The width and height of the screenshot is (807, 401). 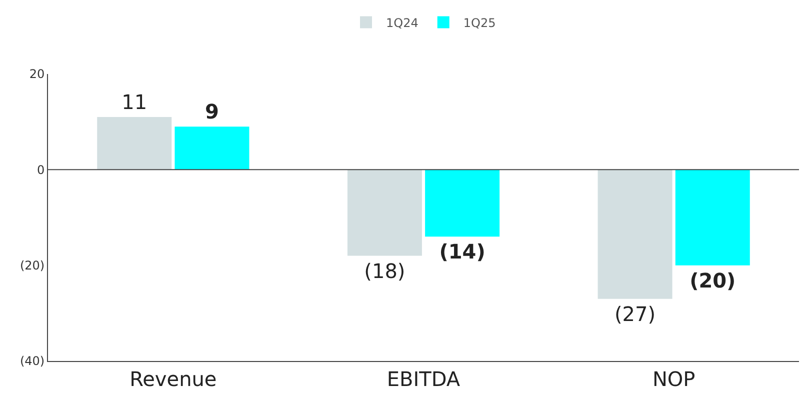 What do you see at coordinates (32, 361) in the screenshot?
I see `y-tick-label: (40)` at bounding box center [32, 361].